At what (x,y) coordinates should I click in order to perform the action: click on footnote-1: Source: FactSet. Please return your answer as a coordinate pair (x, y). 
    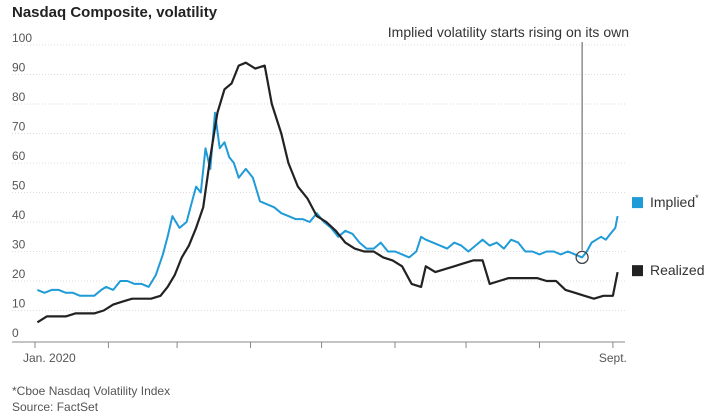
    Looking at the image, I should click on (55, 407).